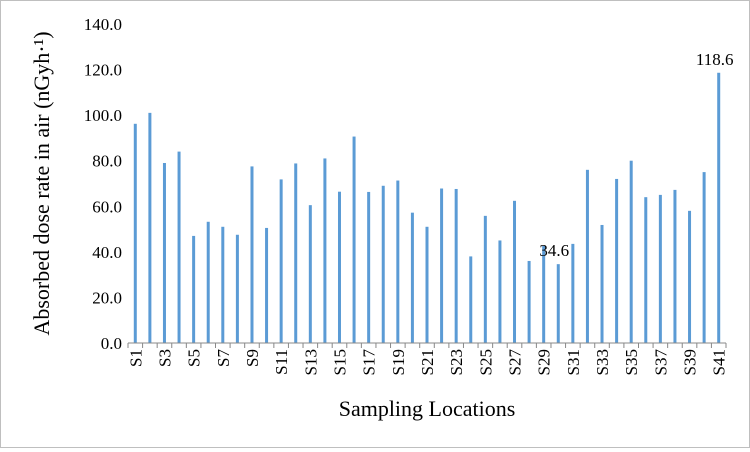  What do you see at coordinates (675, 266) in the screenshot?
I see `bar-s38` at bounding box center [675, 266].